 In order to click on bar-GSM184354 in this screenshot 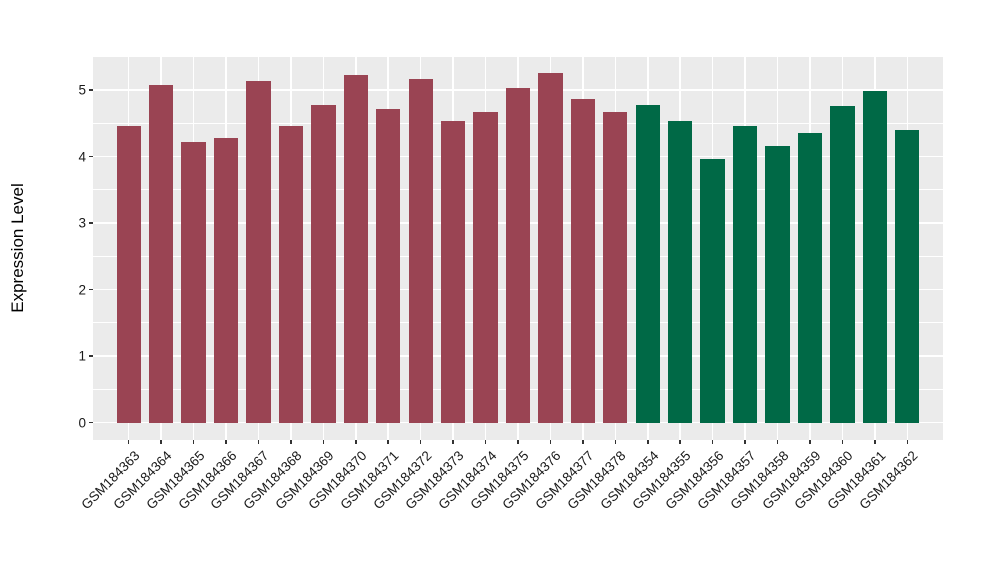, I will do `click(647, 263)`.